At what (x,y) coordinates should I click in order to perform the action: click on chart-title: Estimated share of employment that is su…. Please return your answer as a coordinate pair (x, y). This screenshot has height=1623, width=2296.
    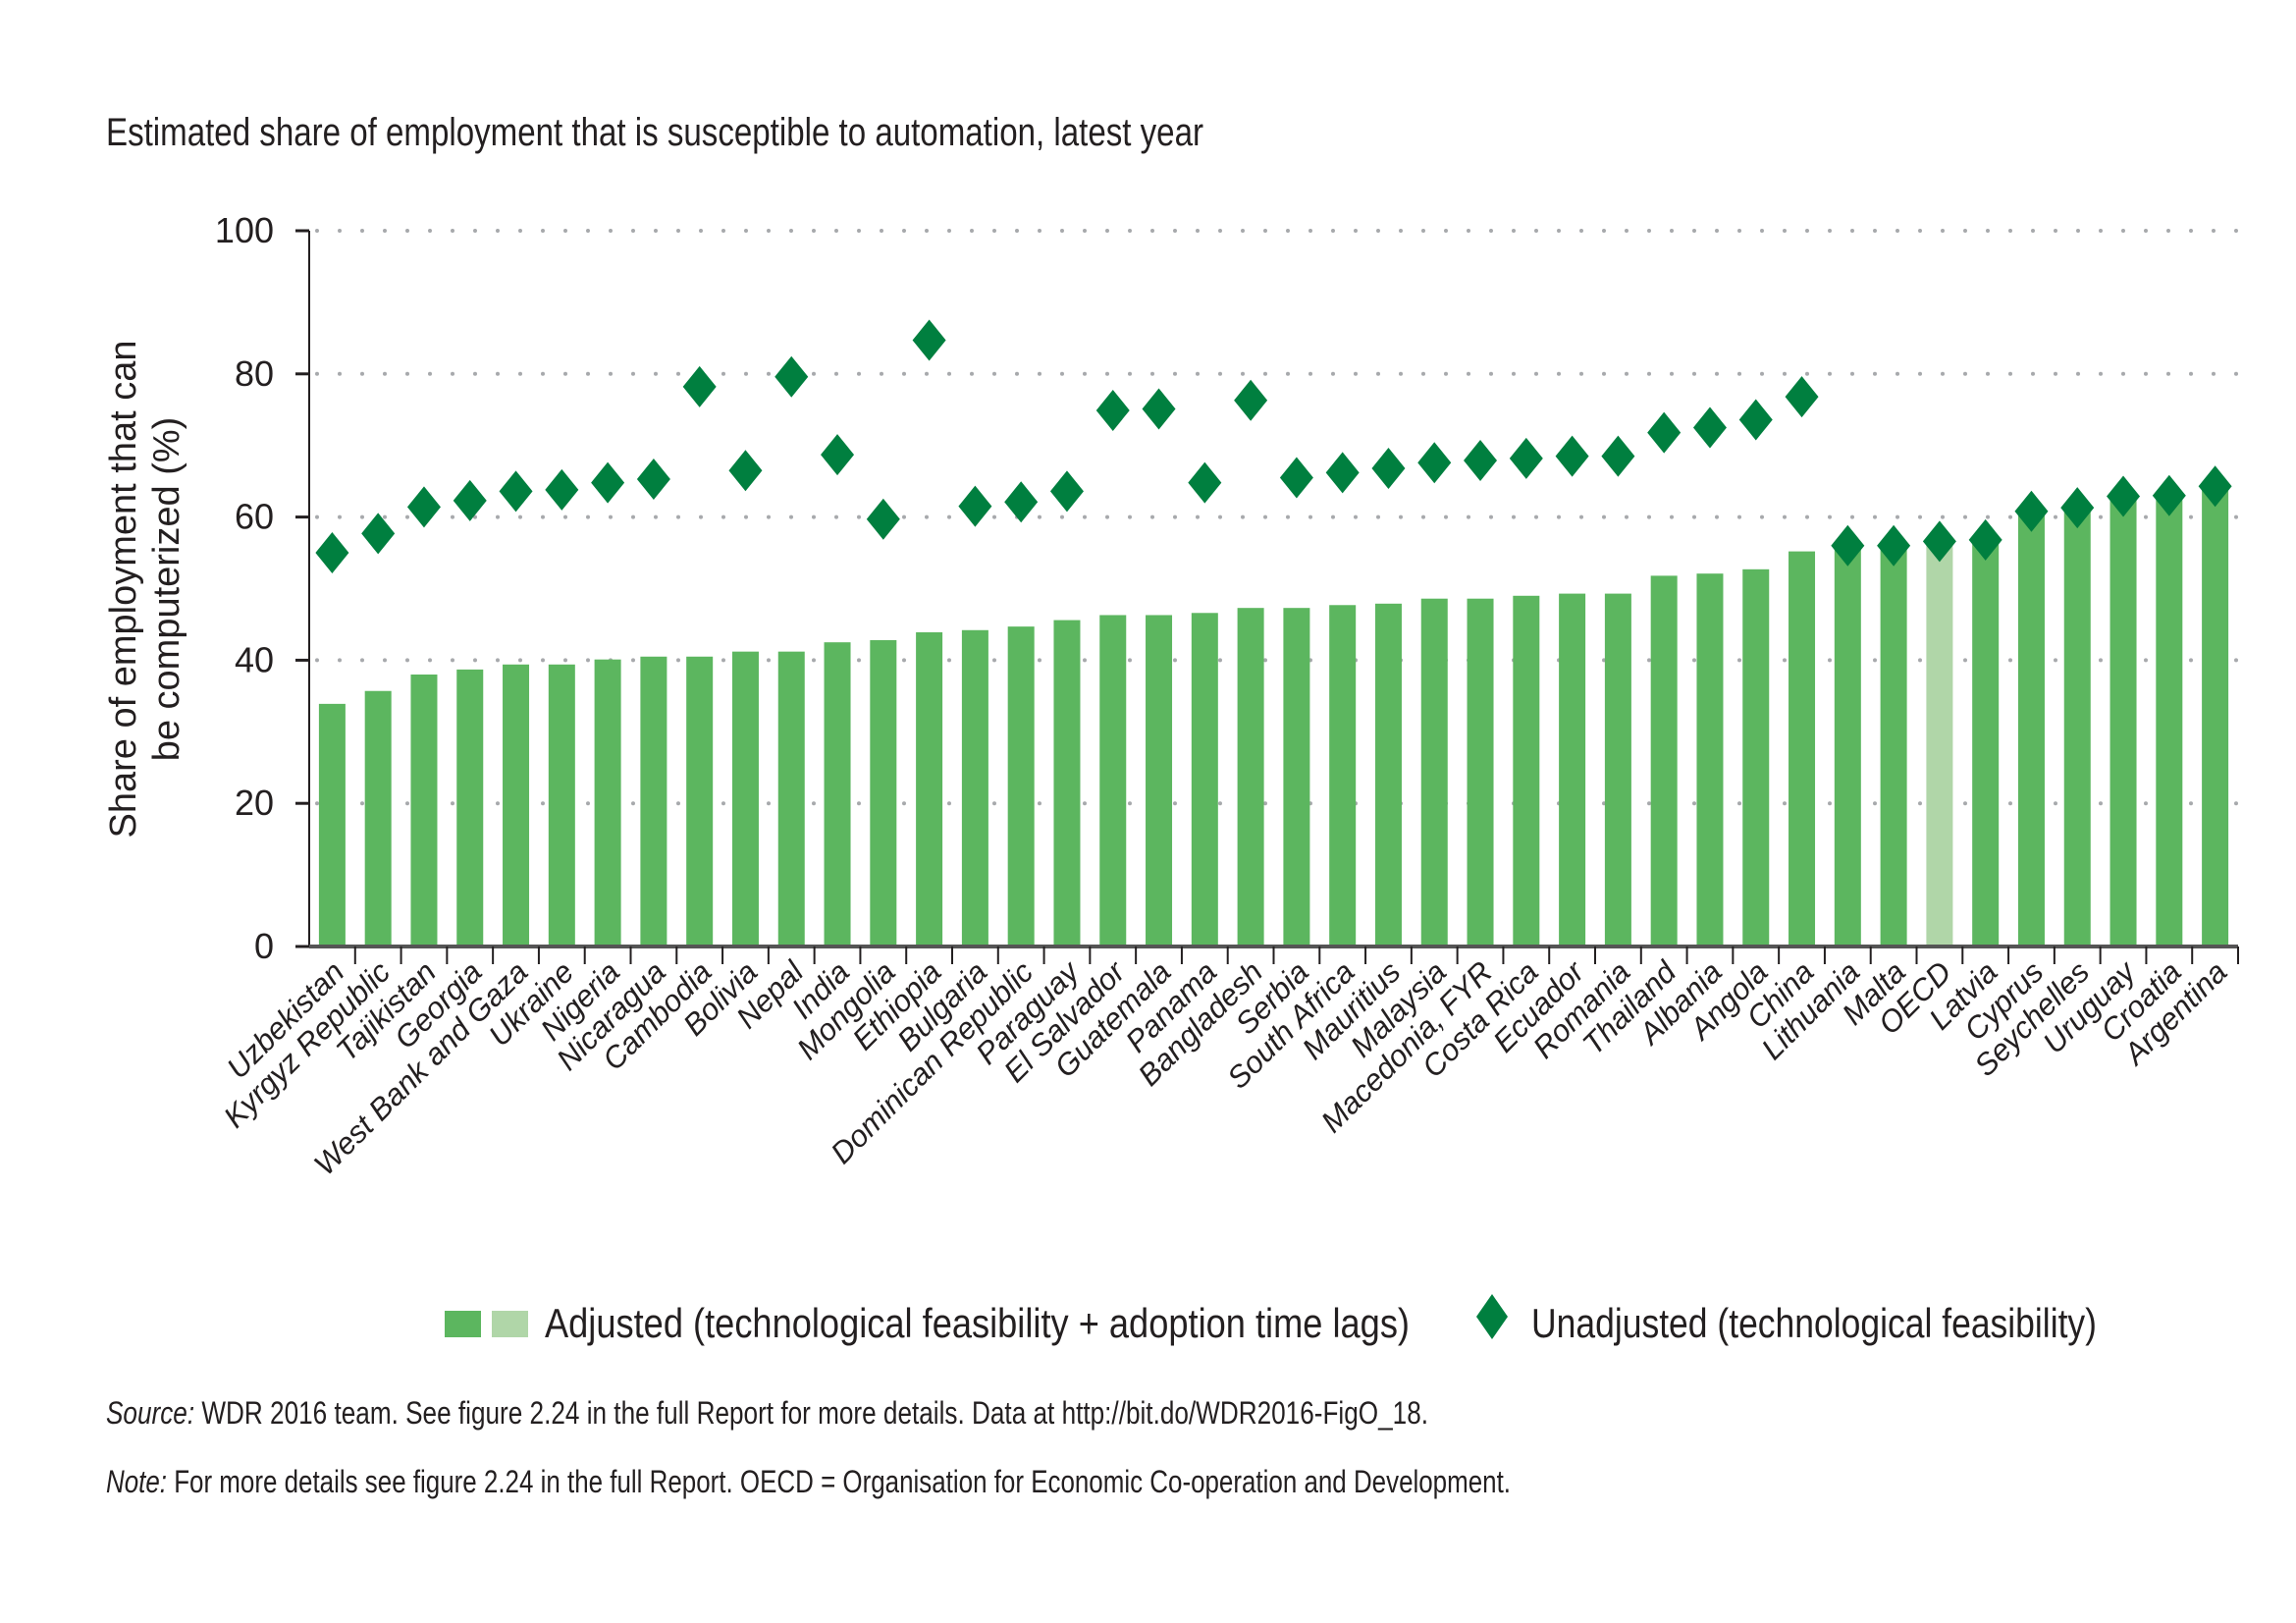
    Looking at the image, I should click on (654, 132).